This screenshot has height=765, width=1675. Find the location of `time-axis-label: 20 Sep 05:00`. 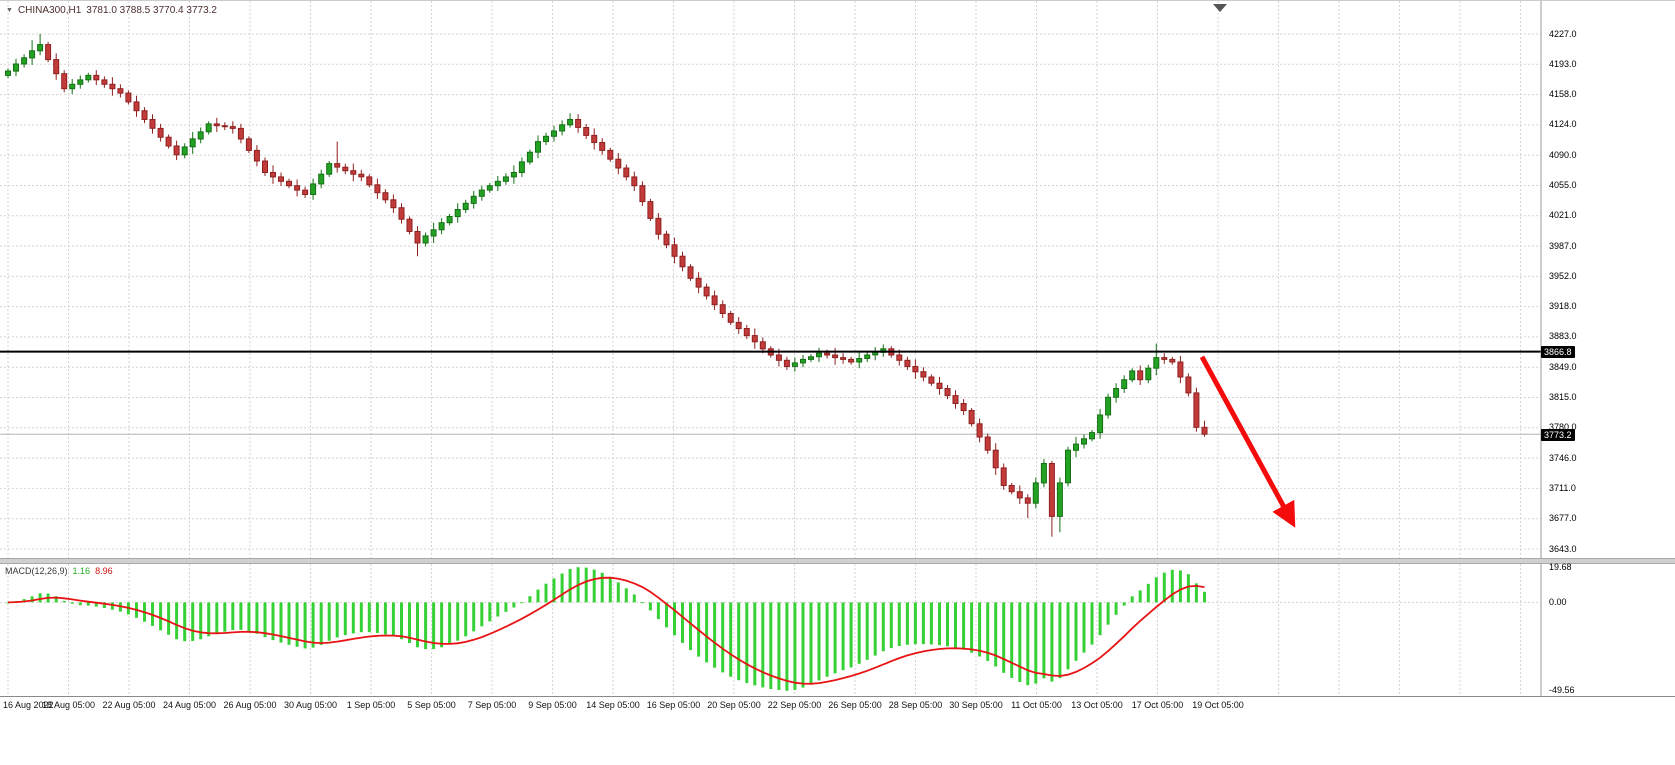

time-axis-label: 20 Sep 05:00 is located at coordinates (734, 705).